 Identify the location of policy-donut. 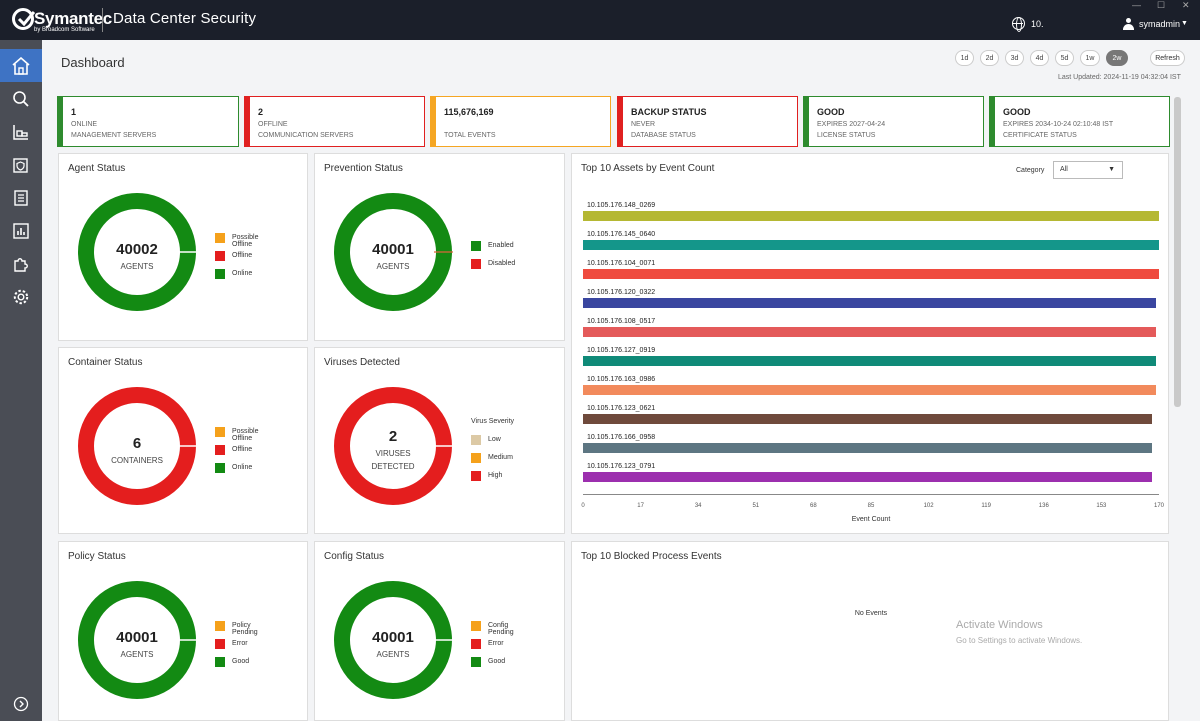
(137, 640).